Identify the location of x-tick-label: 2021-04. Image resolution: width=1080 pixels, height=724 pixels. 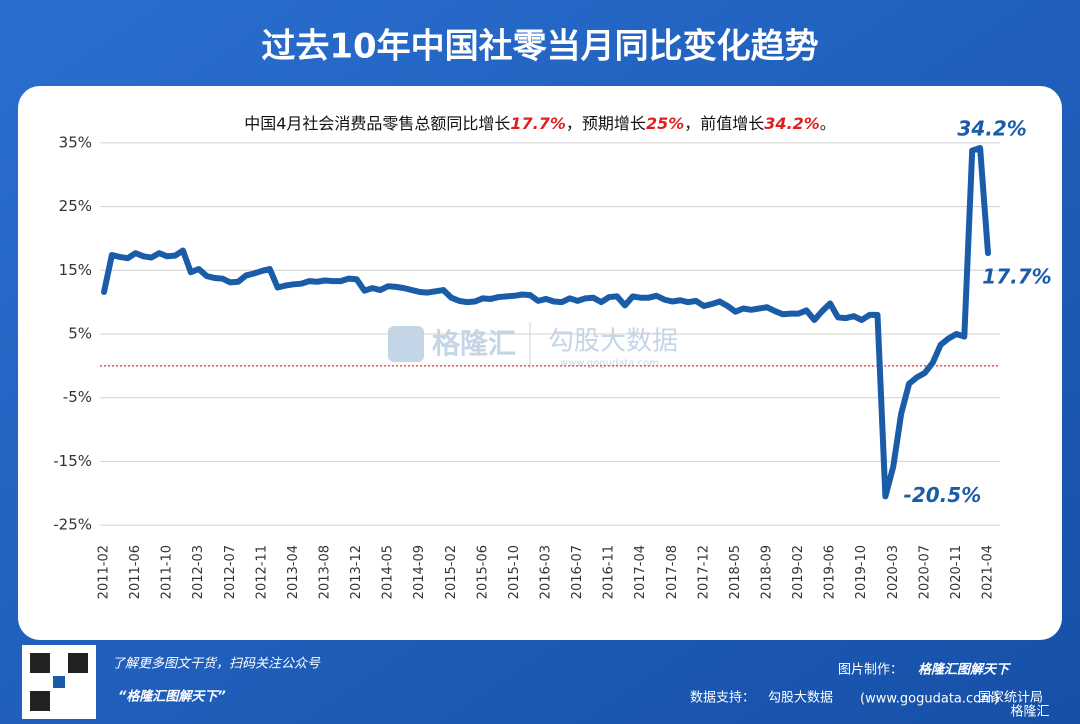
(988, 572).